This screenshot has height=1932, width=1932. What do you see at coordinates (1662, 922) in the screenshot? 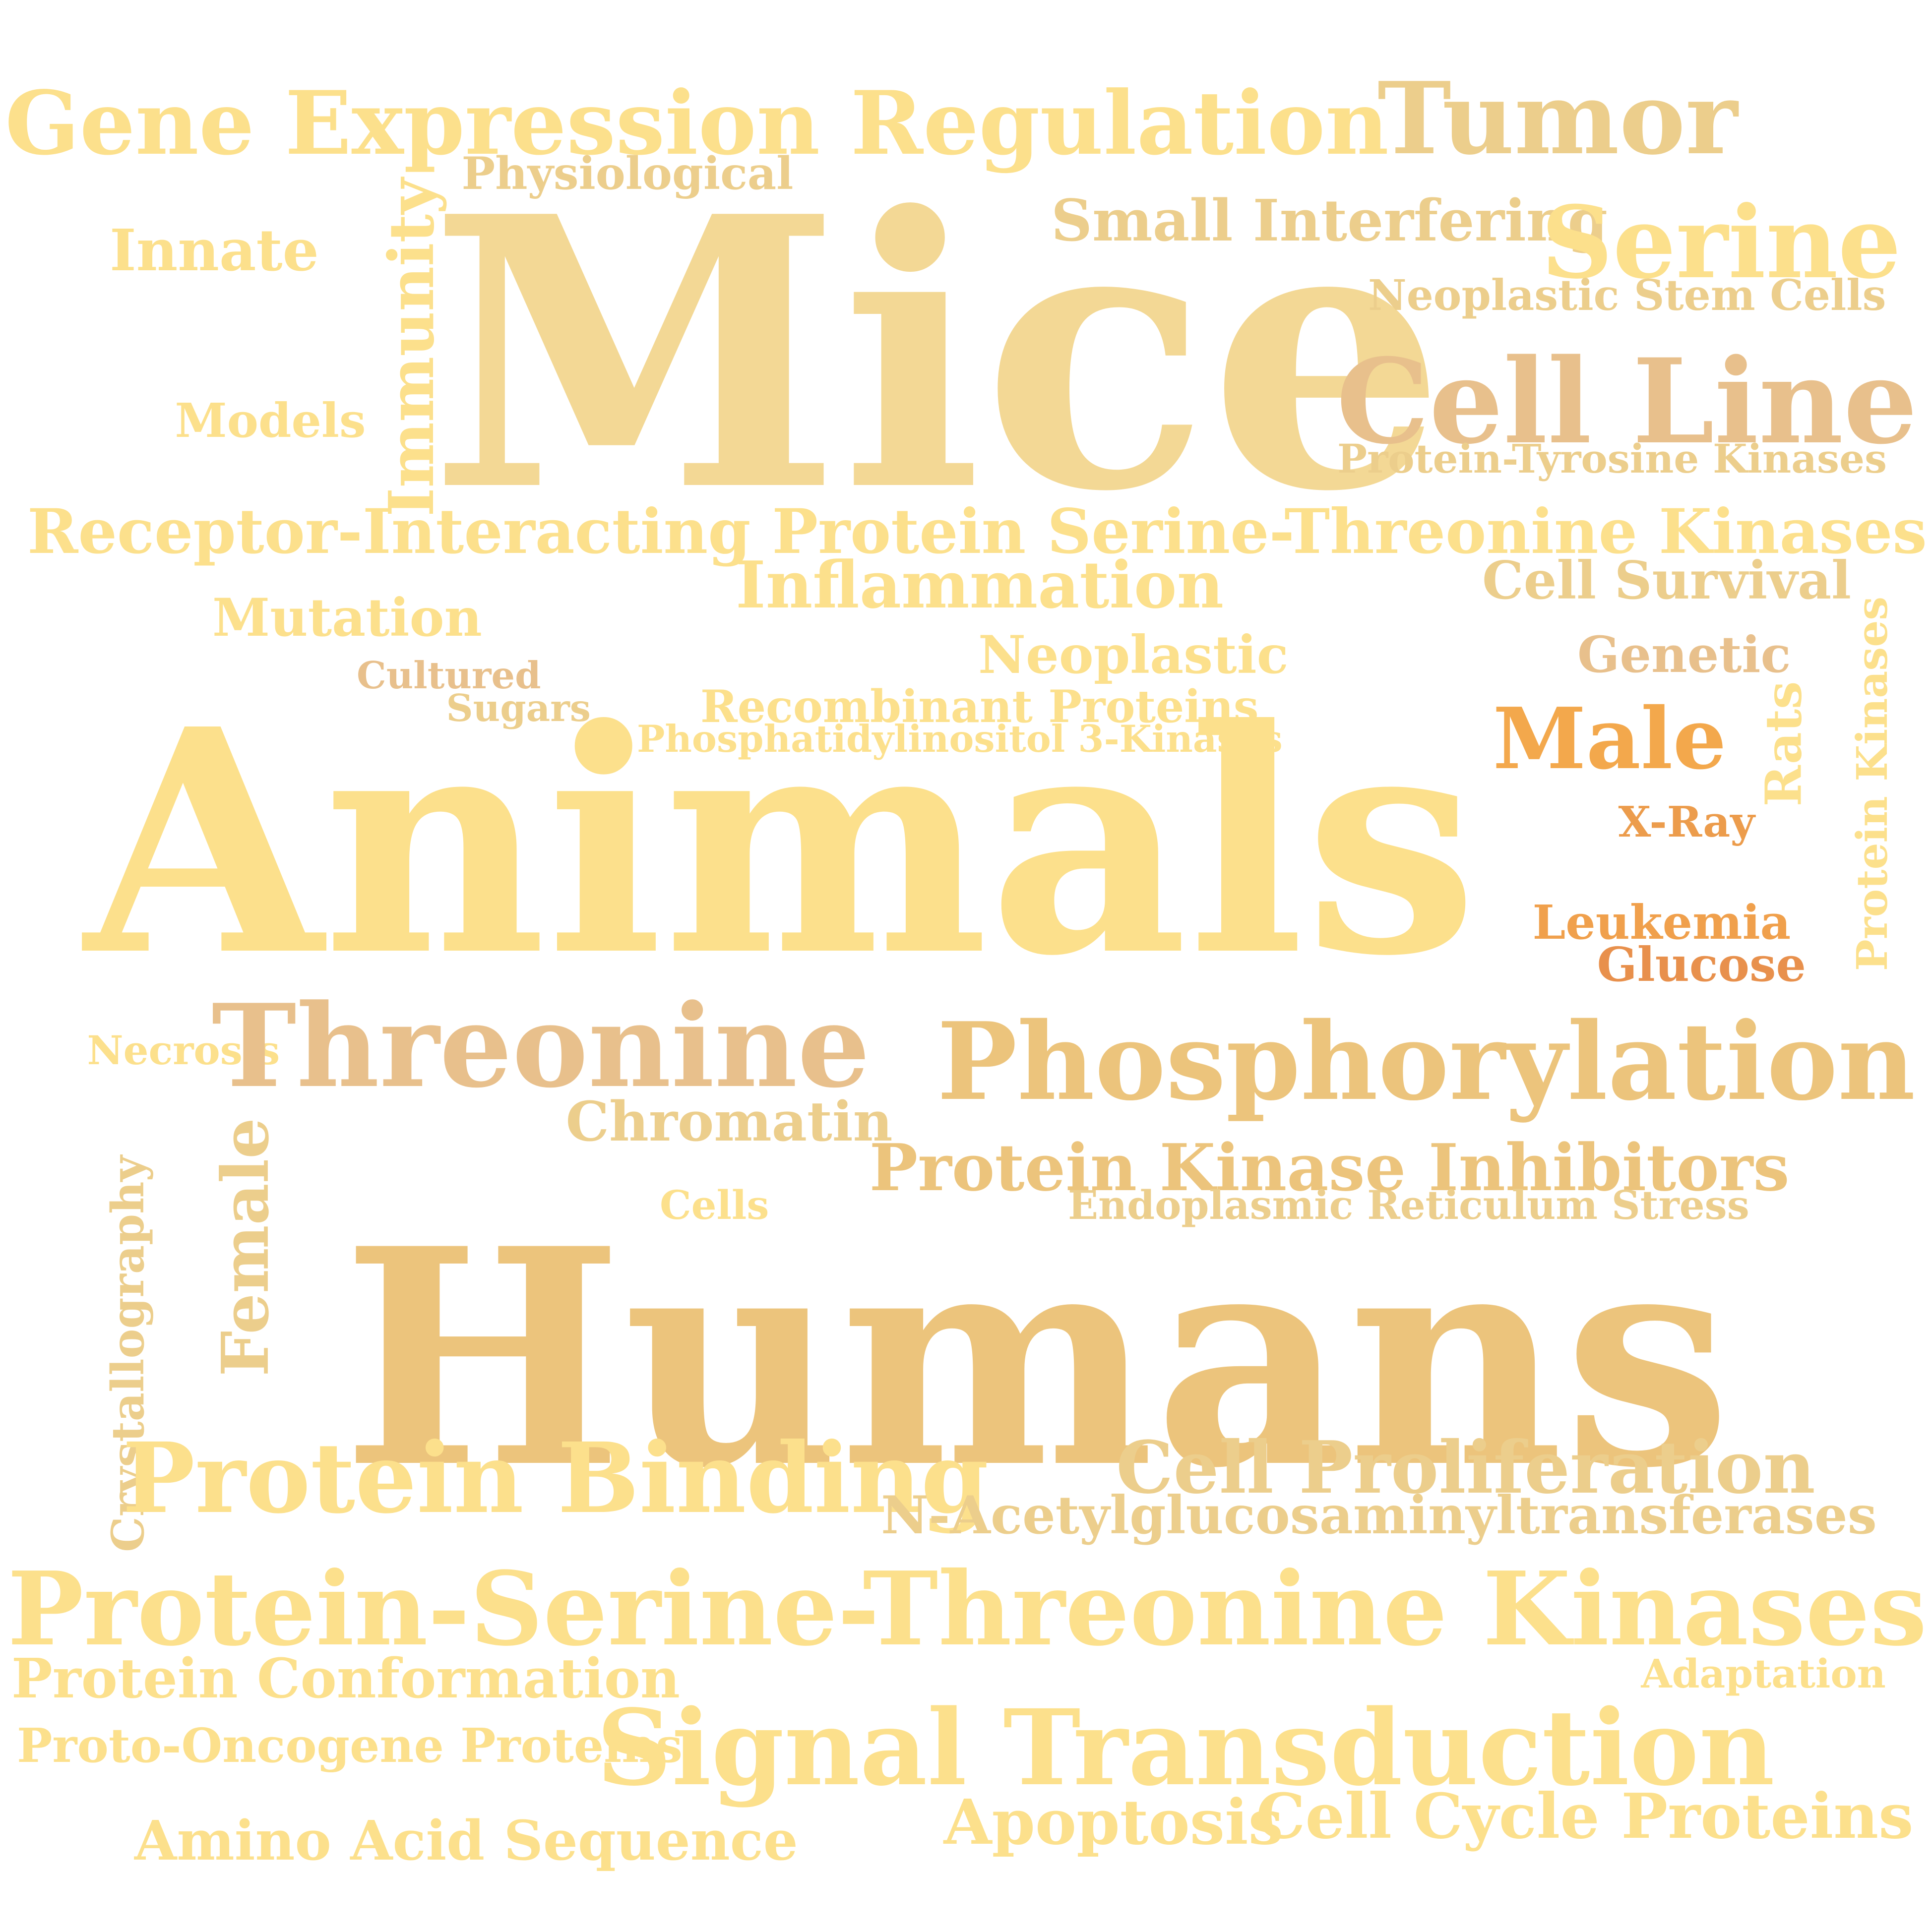
I see `word-leukemia: Leukemia` at bounding box center [1662, 922].